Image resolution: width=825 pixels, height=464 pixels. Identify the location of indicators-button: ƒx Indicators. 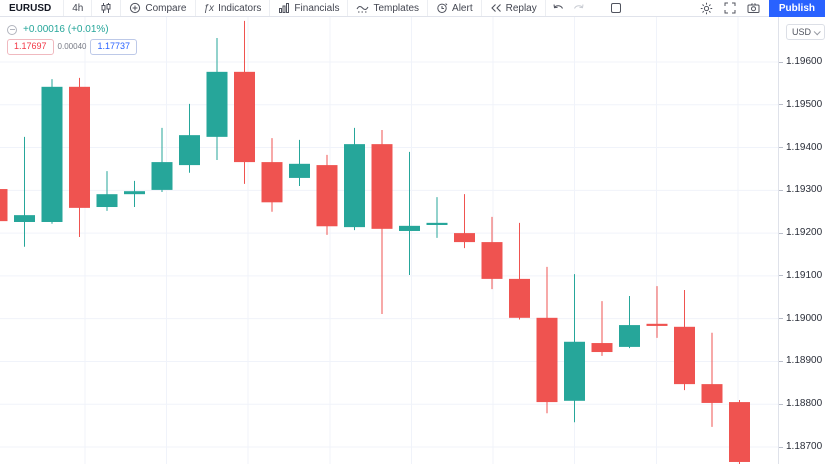
(233, 8).